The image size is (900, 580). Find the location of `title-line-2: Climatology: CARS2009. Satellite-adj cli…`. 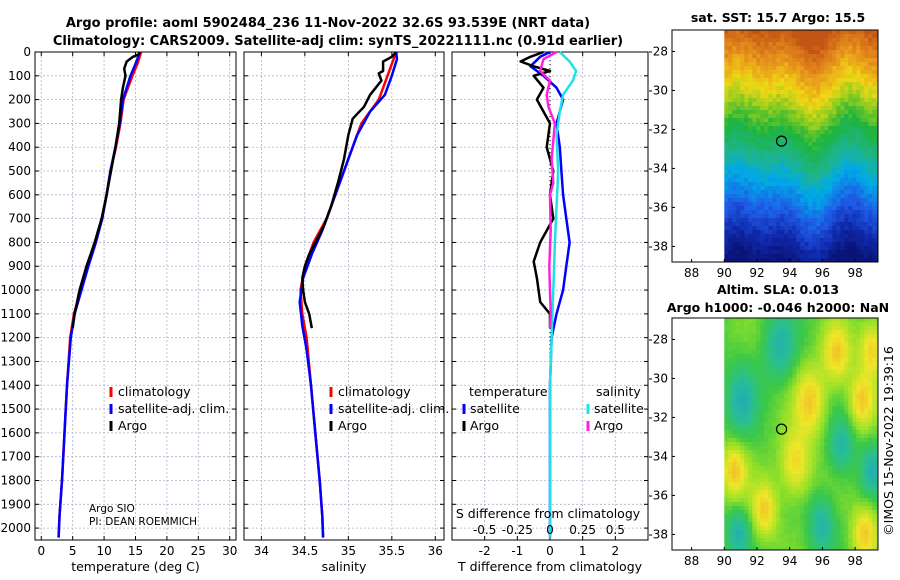

title-line-2: Climatology: CARS2009. Satellite-adj cli… is located at coordinates (338, 41).